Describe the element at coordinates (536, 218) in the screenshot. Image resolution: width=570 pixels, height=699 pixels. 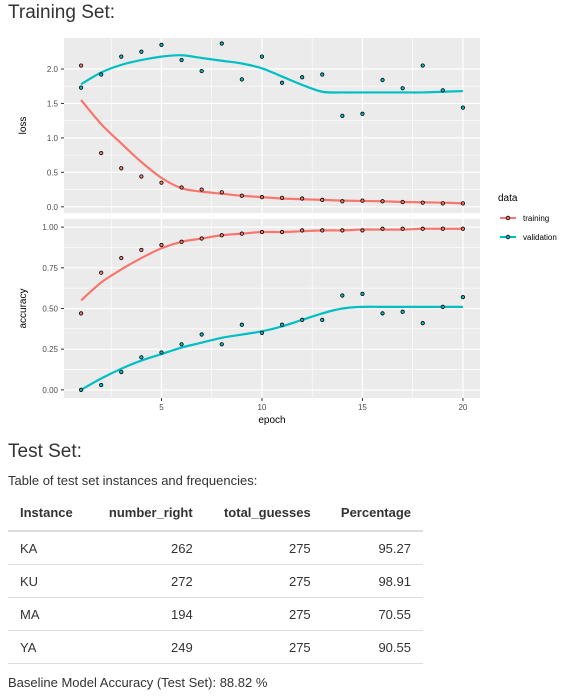
I see `legend-label-training: training` at that location.